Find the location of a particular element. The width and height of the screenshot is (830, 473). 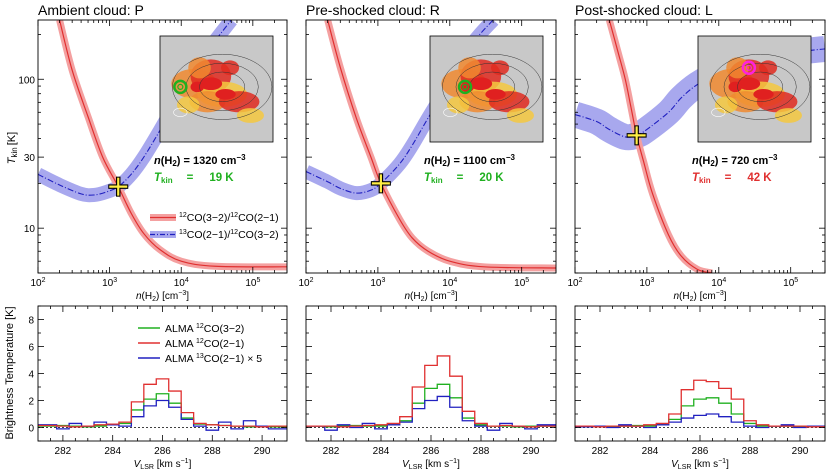

y-axis-label-top: Tkin[K] is located at coordinates (12, 148).